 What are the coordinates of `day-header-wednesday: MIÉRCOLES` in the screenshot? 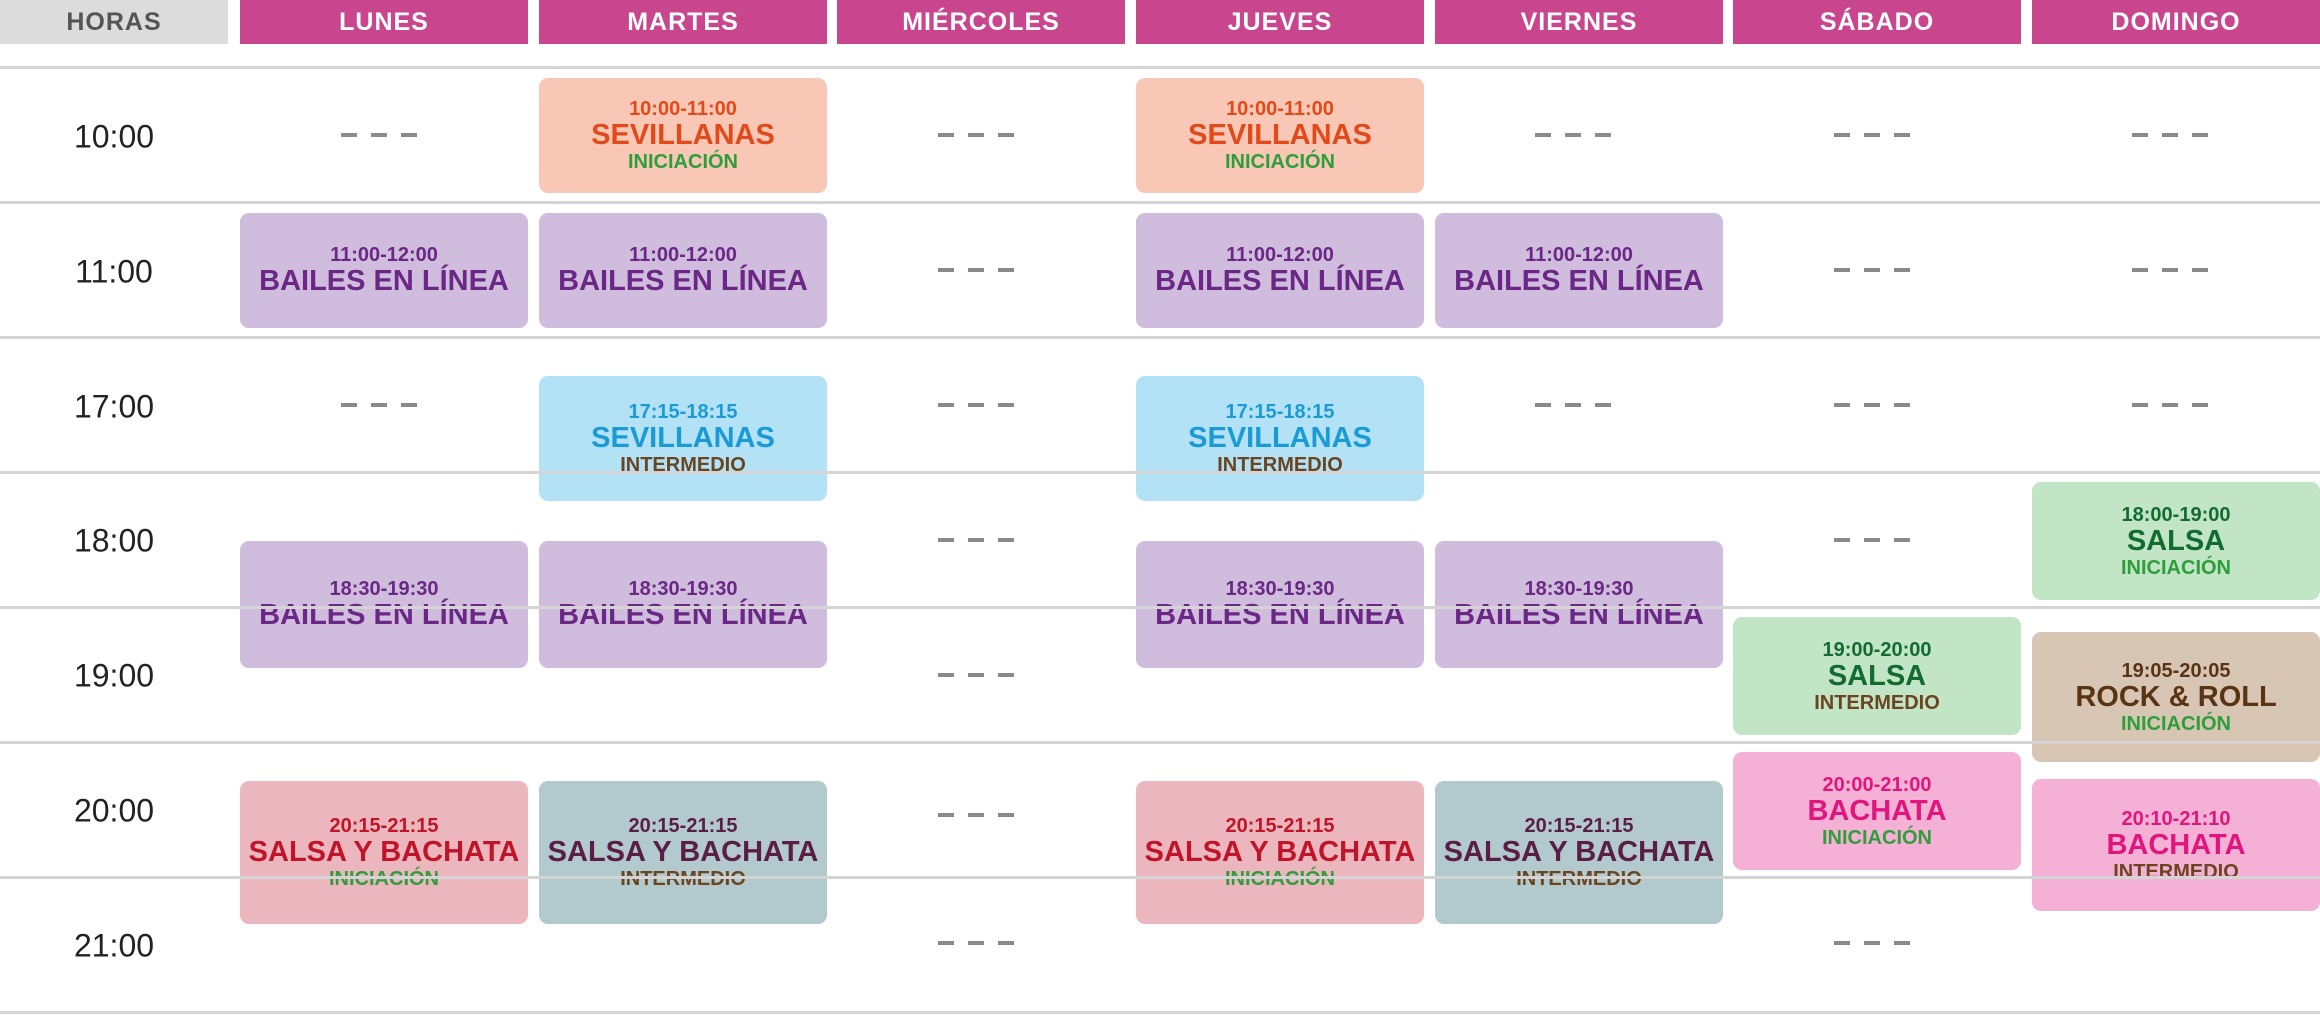 It's located at (981, 22).